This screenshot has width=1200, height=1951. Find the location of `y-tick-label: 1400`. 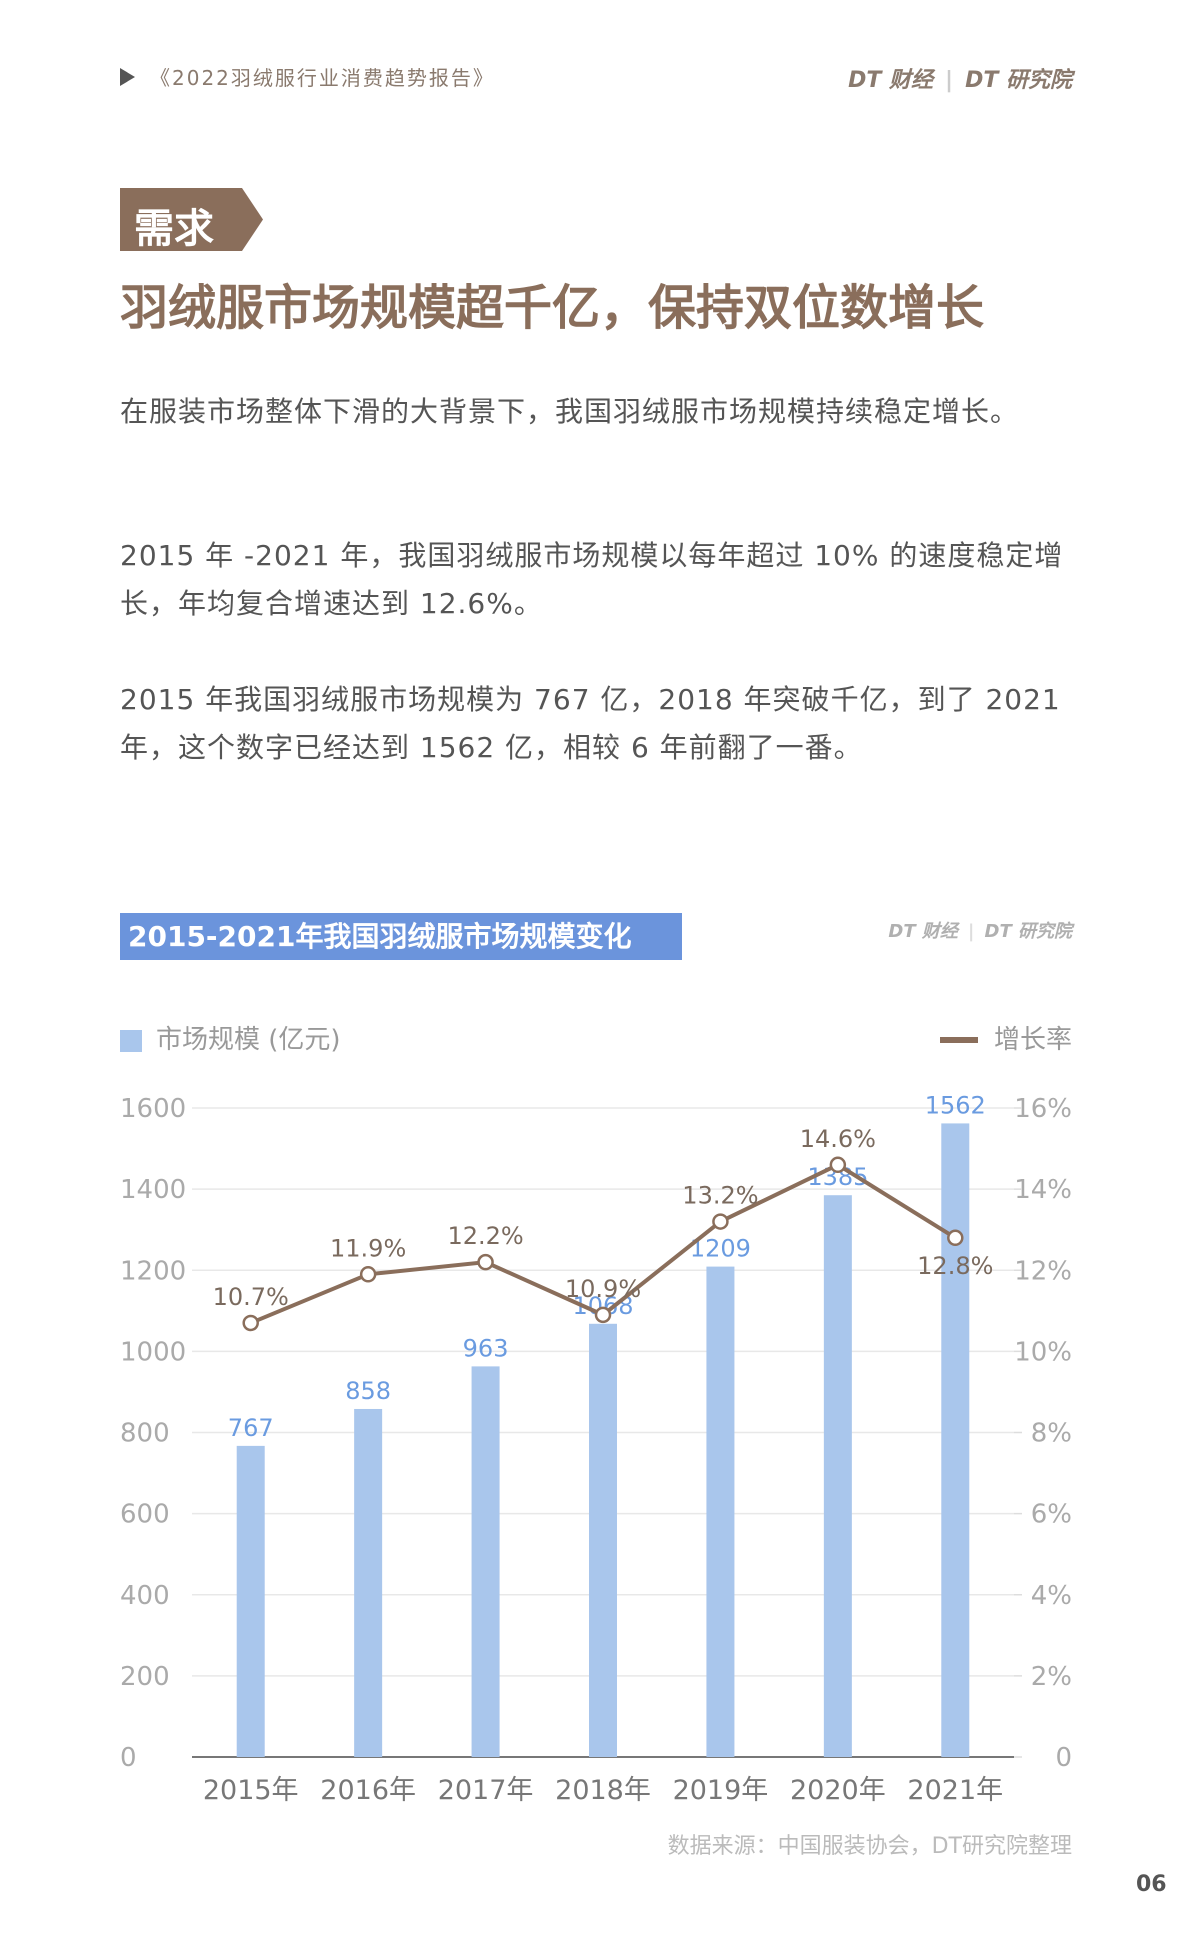

y-tick-label: 1400 is located at coordinates (153, 1190).